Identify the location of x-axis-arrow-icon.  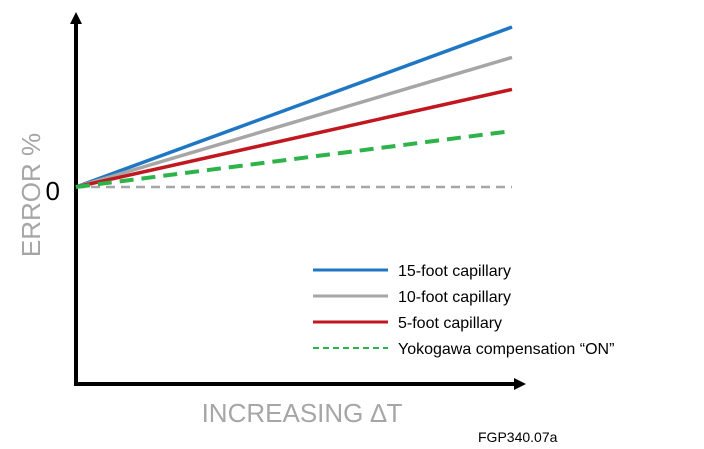
(520, 384).